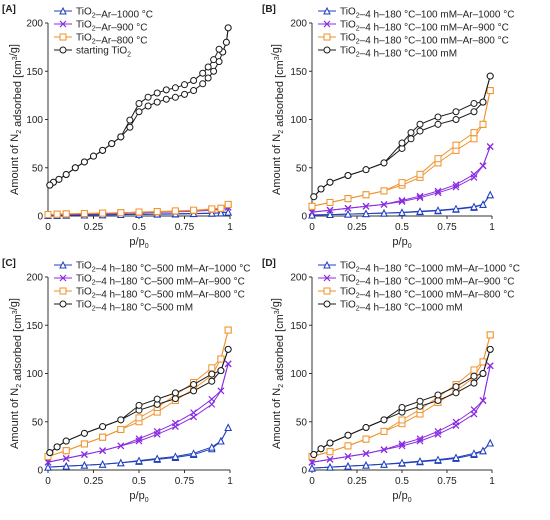 This screenshot has height=520, width=550. I want to click on legend-entry: TiO2–4 h–180 °C–1000 mM–Ar–900 °C, so click(416, 281).